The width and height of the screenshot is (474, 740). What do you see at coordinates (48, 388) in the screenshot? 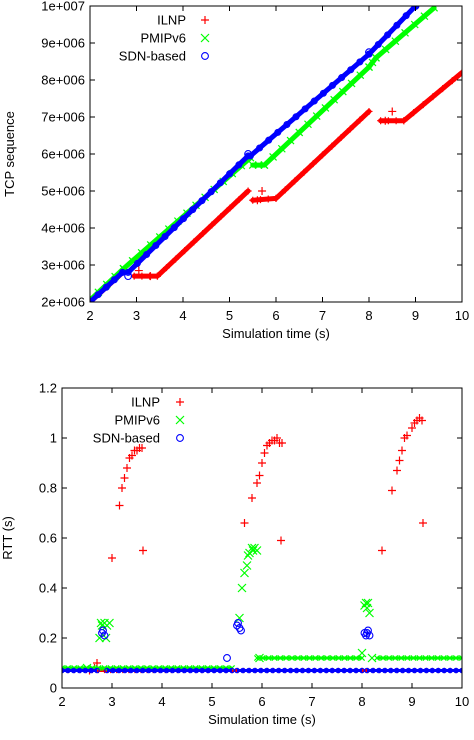
I see `y-tick-label: 1.2` at bounding box center [48, 388].